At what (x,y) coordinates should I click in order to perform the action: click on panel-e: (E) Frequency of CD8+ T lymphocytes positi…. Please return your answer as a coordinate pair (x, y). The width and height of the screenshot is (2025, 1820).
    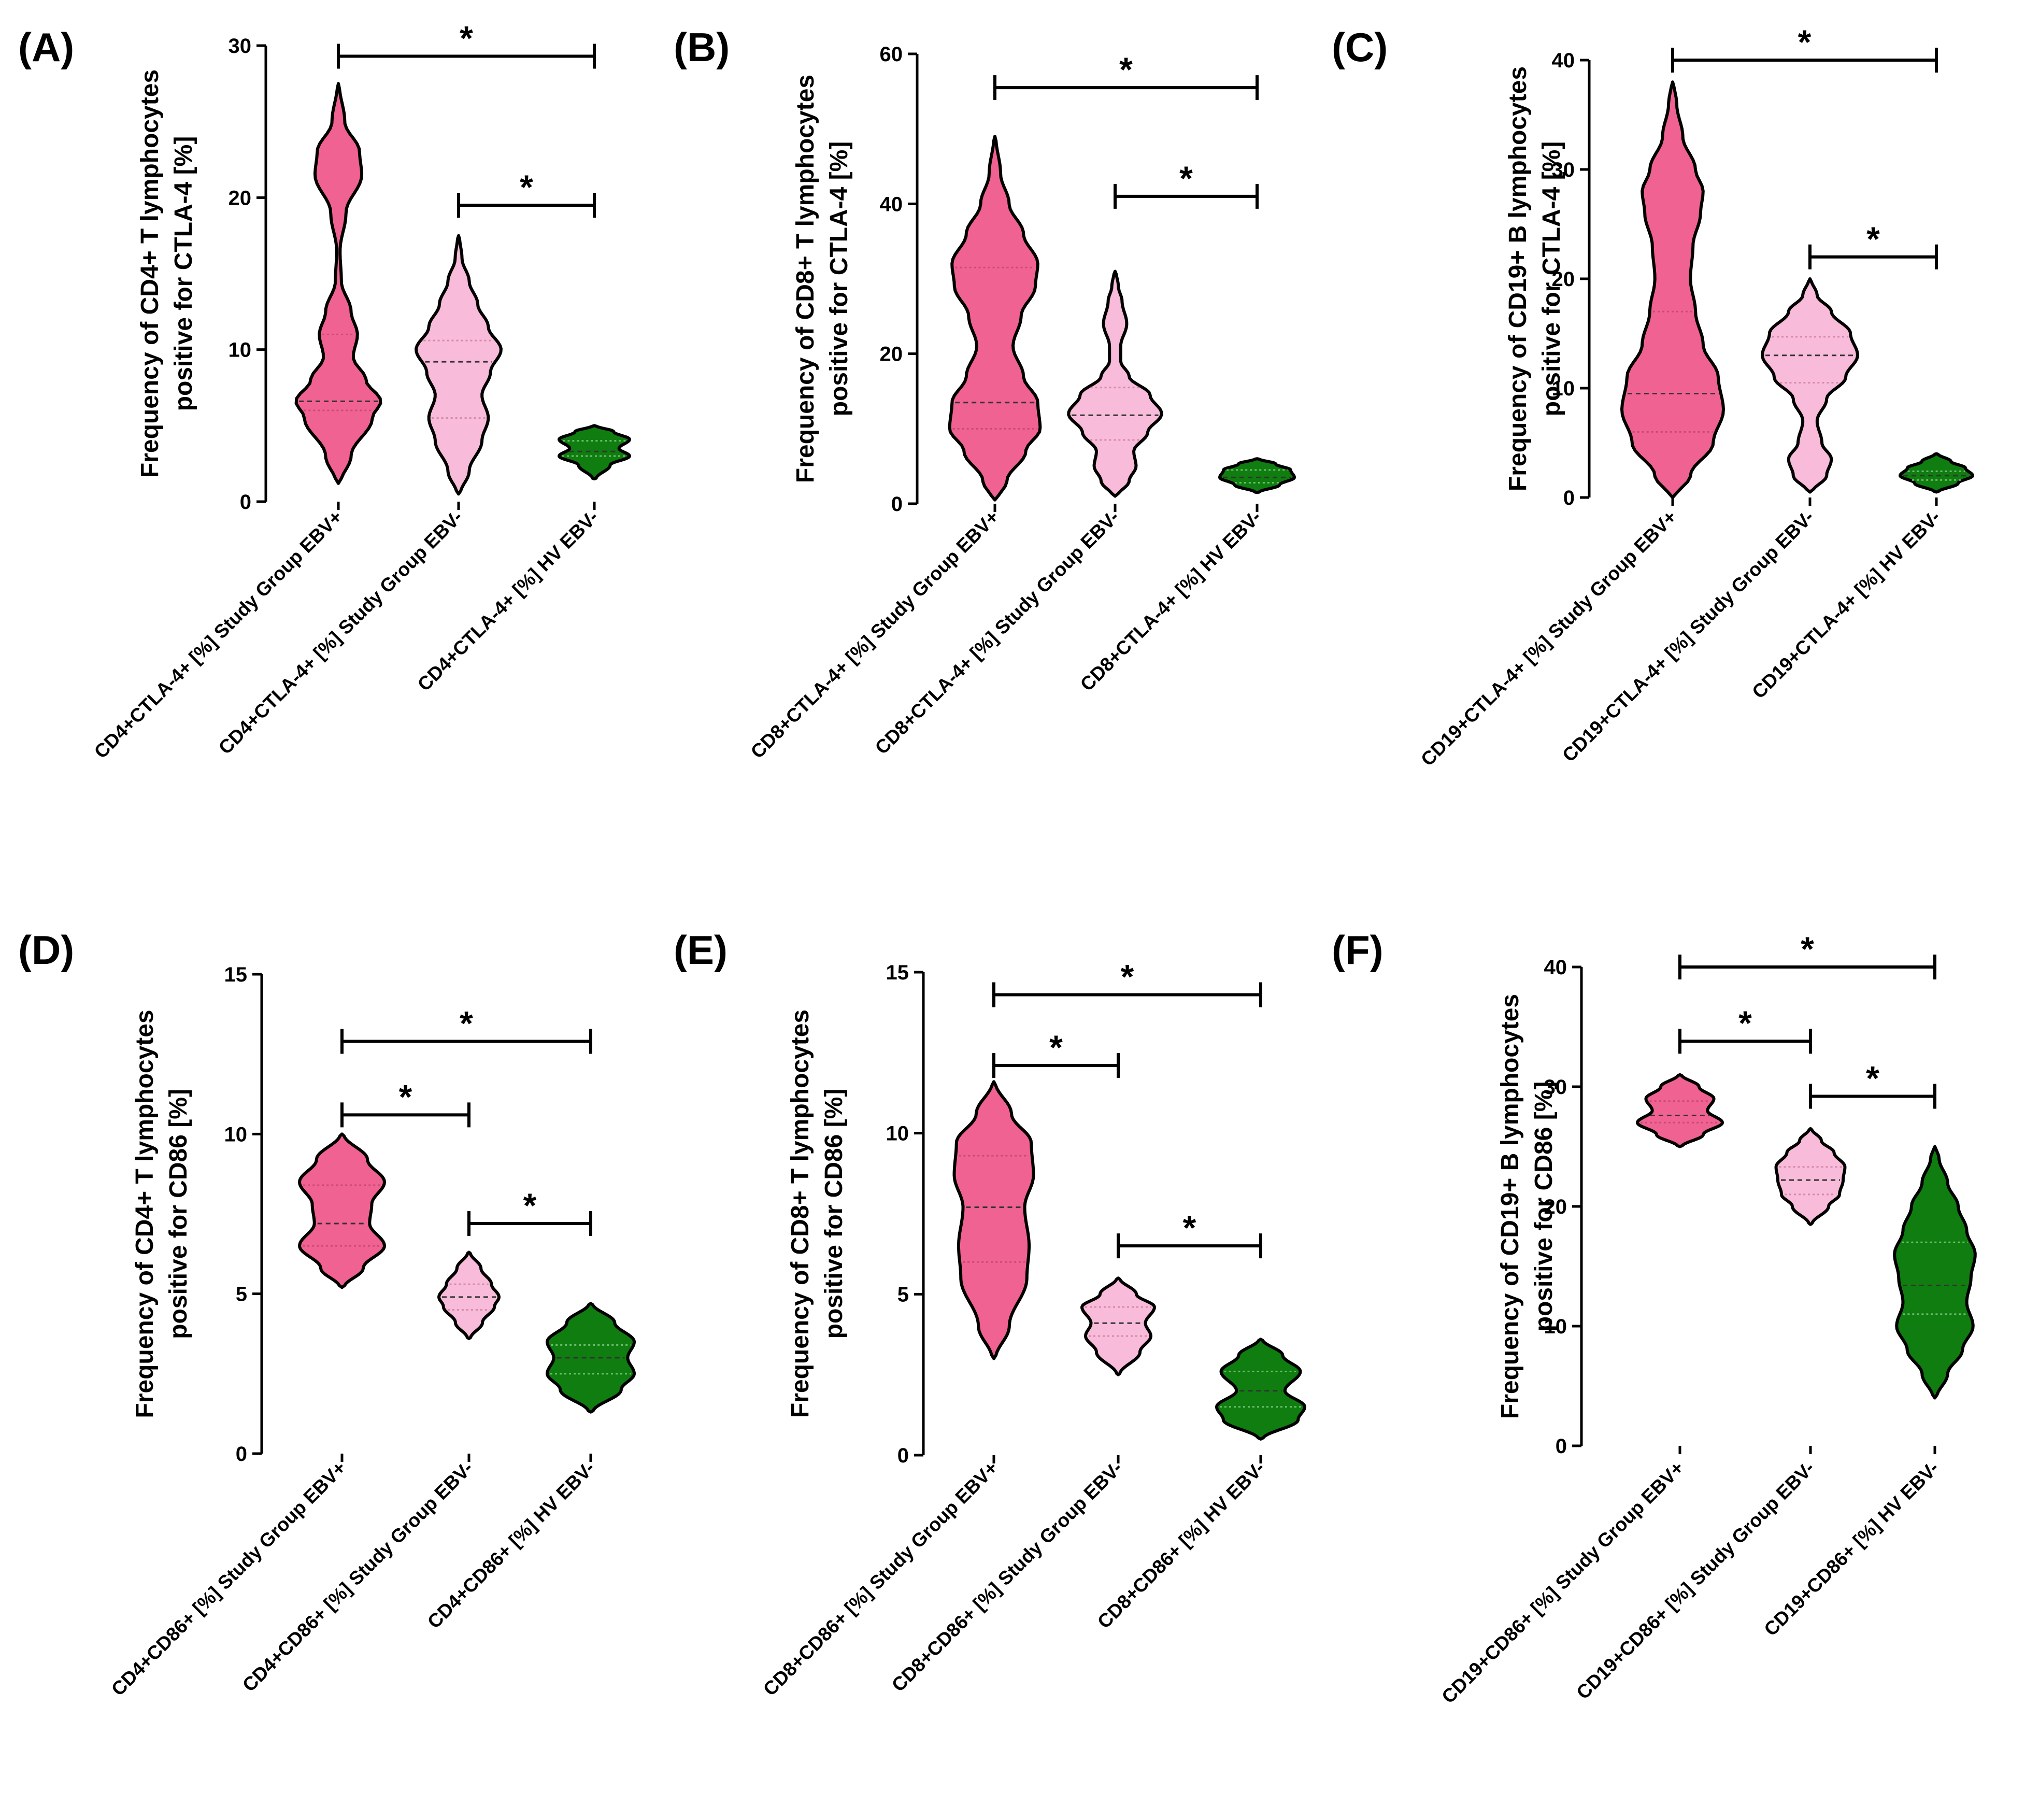
    Looking at the image, I should click on (990, 1313).